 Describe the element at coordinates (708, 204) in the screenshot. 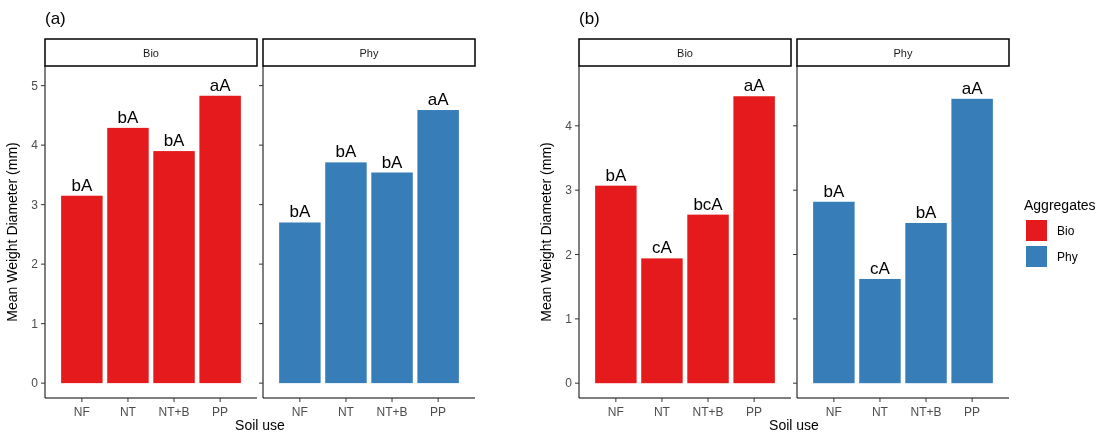

I see `data-label: bcA` at that location.